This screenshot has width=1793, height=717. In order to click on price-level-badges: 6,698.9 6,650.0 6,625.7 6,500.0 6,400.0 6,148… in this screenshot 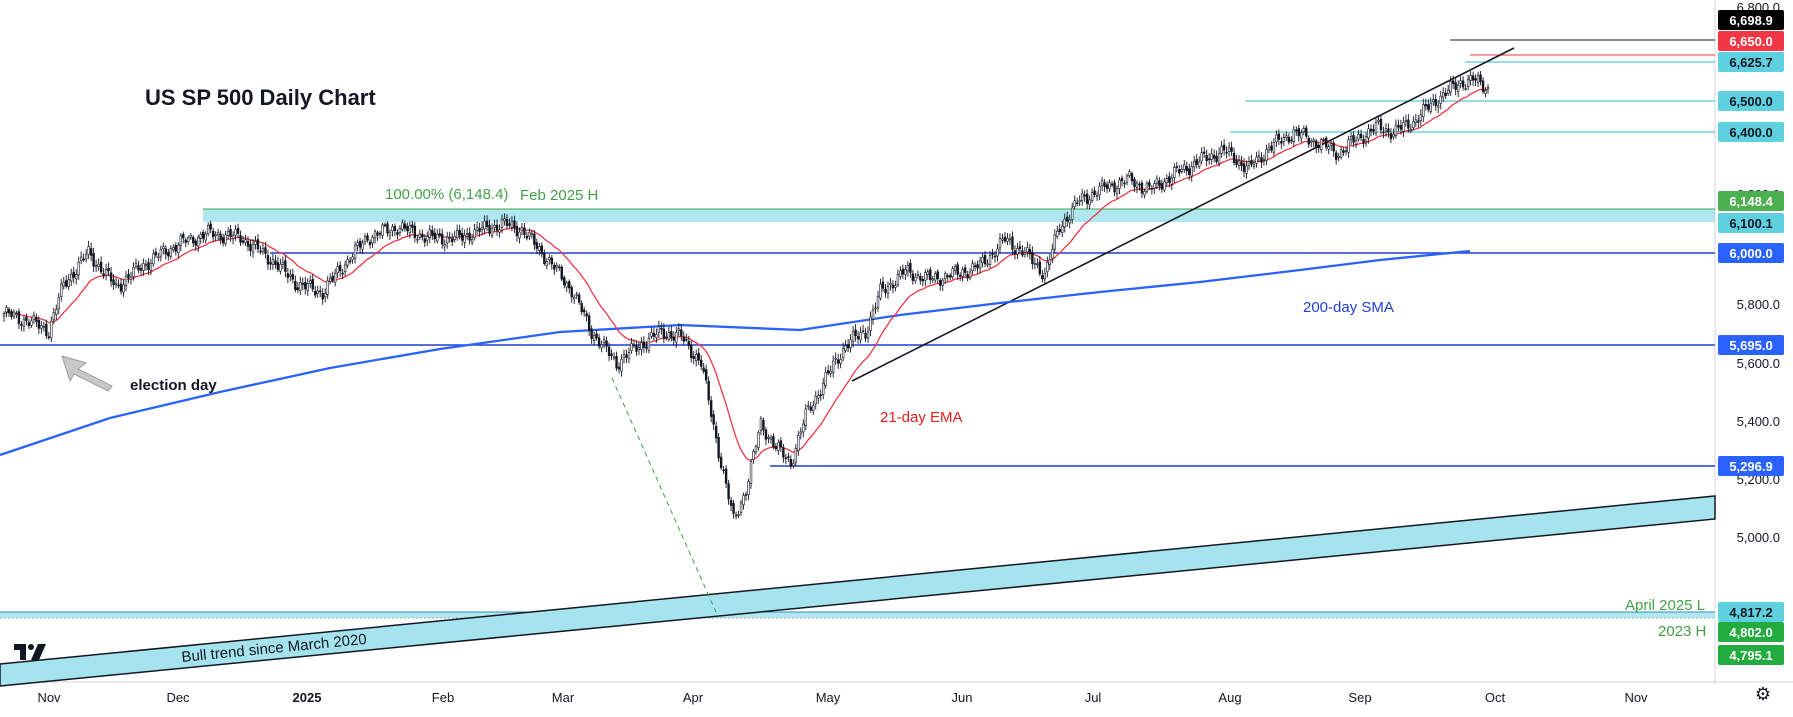, I will do `click(1751, 337)`.